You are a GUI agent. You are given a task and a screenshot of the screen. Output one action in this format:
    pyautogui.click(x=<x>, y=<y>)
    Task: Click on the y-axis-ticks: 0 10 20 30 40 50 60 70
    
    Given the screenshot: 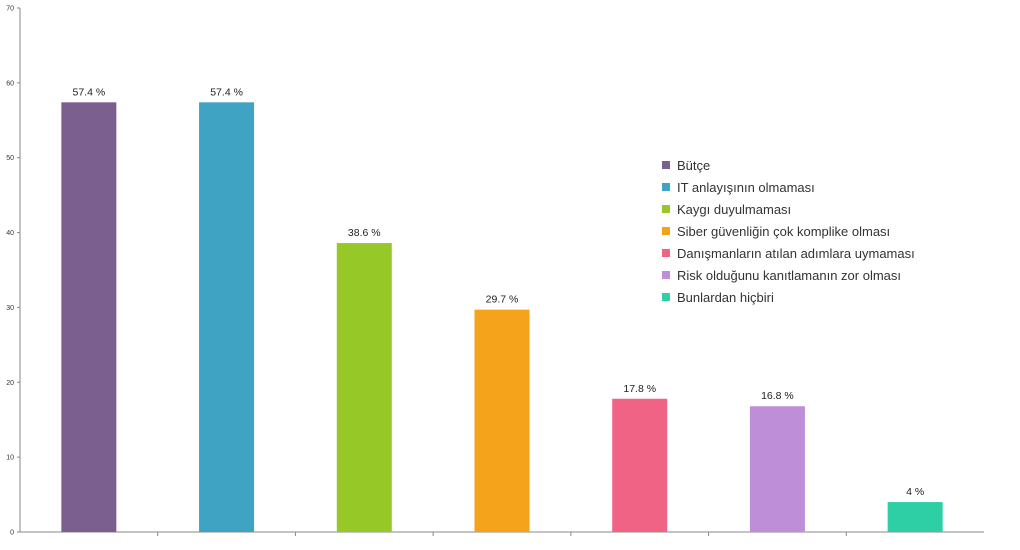 What is the action you would take?
    pyautogui.click(x=13, y=271)
    